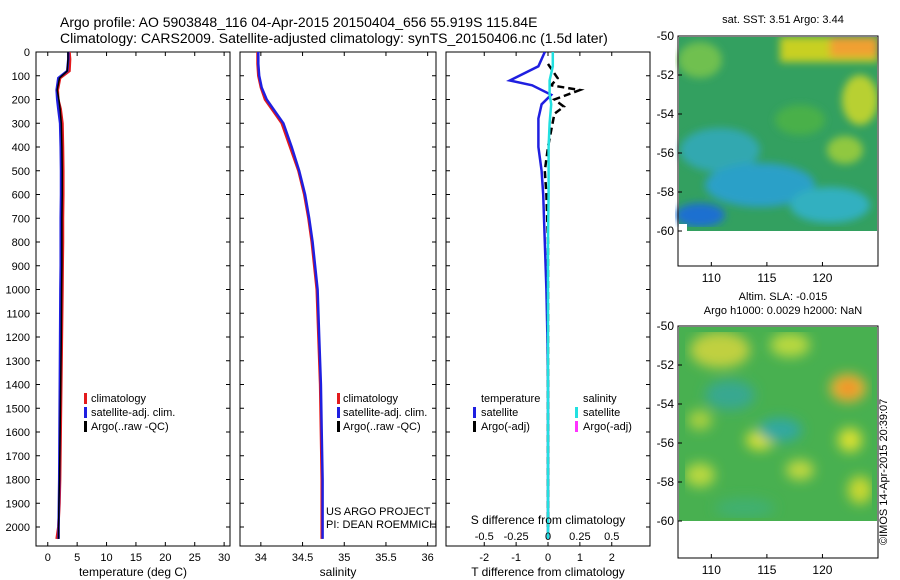 Image resolution: width=900 pixels, height=580 pixels. Describe the element at coordinates (548, 537) in the screenshot. I see `x-tick-label-top: 0` at that location.